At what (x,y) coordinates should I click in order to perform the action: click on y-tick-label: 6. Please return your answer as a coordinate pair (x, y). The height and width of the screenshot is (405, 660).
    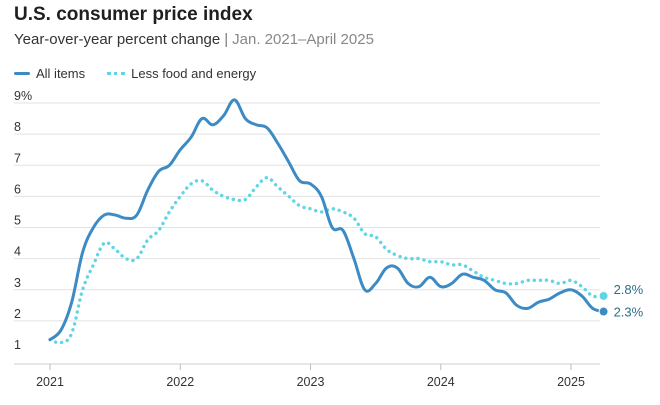
    Looking at the image, I should click on (17, 189).